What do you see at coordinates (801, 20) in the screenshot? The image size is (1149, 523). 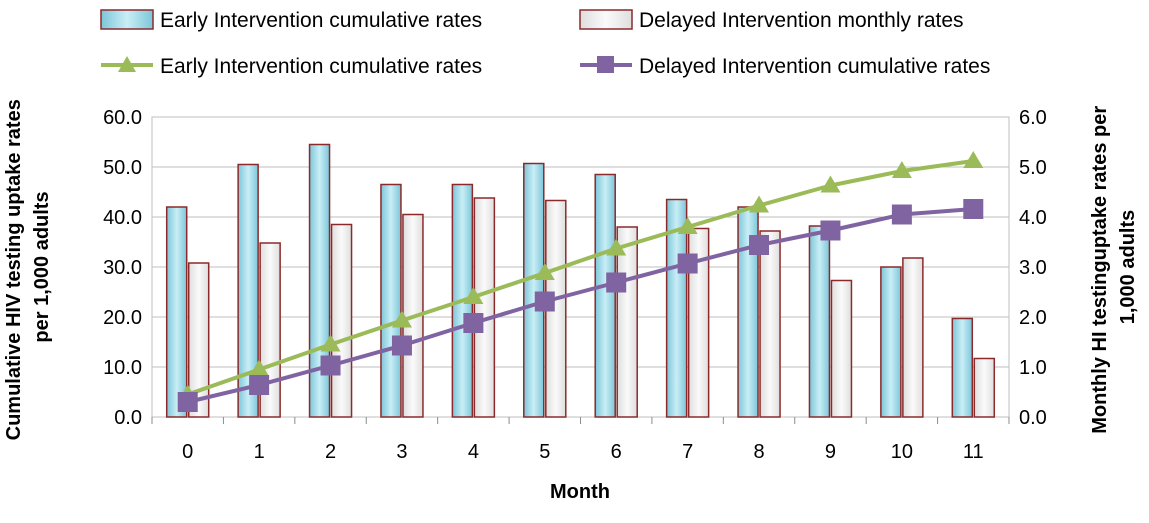 I see `legend-label-delayed-bar: Delayed Intervention monthly rates` at bounding box center [801, 20].